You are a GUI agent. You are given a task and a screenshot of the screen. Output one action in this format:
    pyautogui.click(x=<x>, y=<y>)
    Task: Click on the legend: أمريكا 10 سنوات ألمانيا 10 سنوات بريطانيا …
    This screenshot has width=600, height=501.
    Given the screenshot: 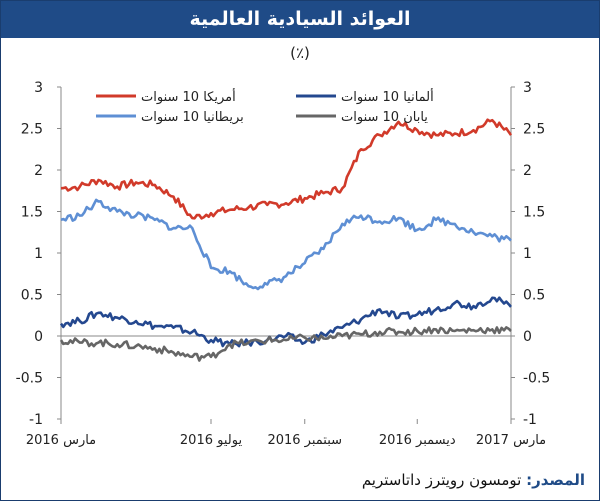 What is the action you would take?
    pyautogui.click(x=265, y=106)
    